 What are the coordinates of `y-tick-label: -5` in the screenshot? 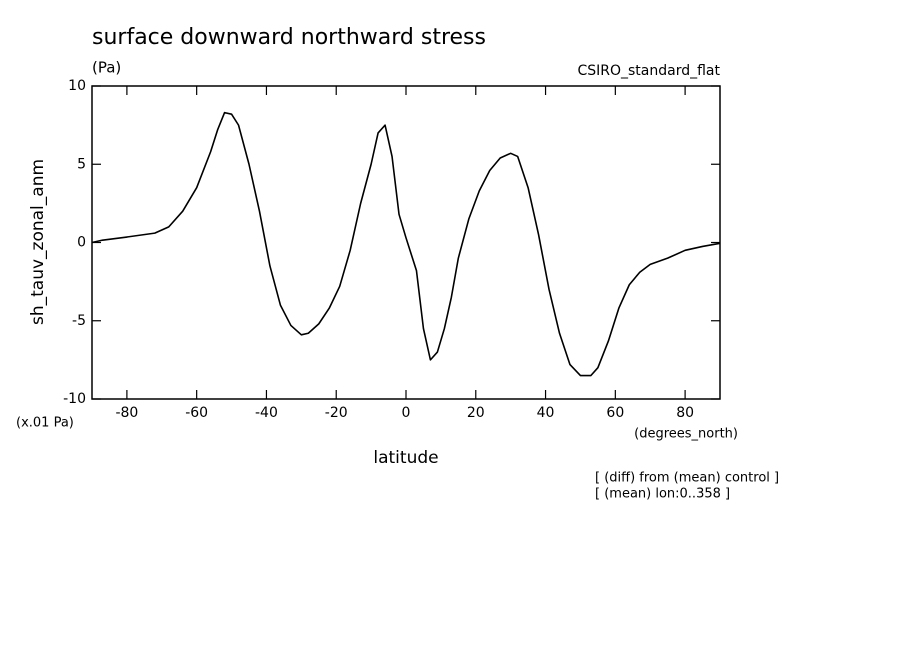 It's located at (79, 321).